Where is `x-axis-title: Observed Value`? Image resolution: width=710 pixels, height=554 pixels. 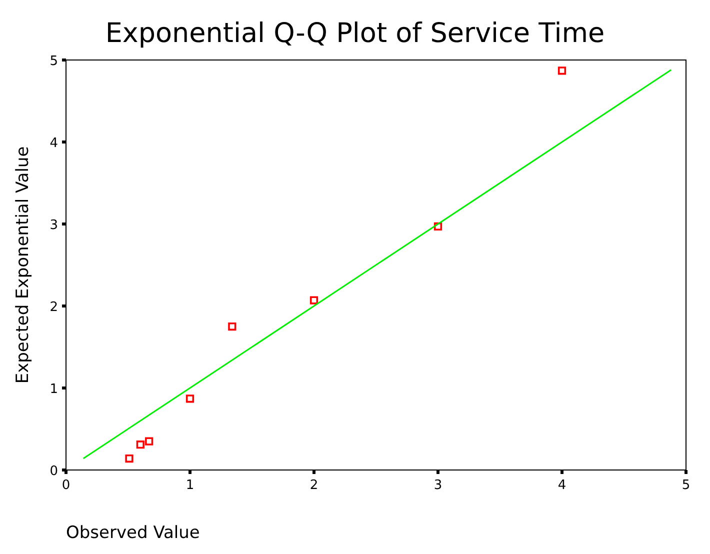 x-axis-title: Observed Value is located at coordinates (133, 533).